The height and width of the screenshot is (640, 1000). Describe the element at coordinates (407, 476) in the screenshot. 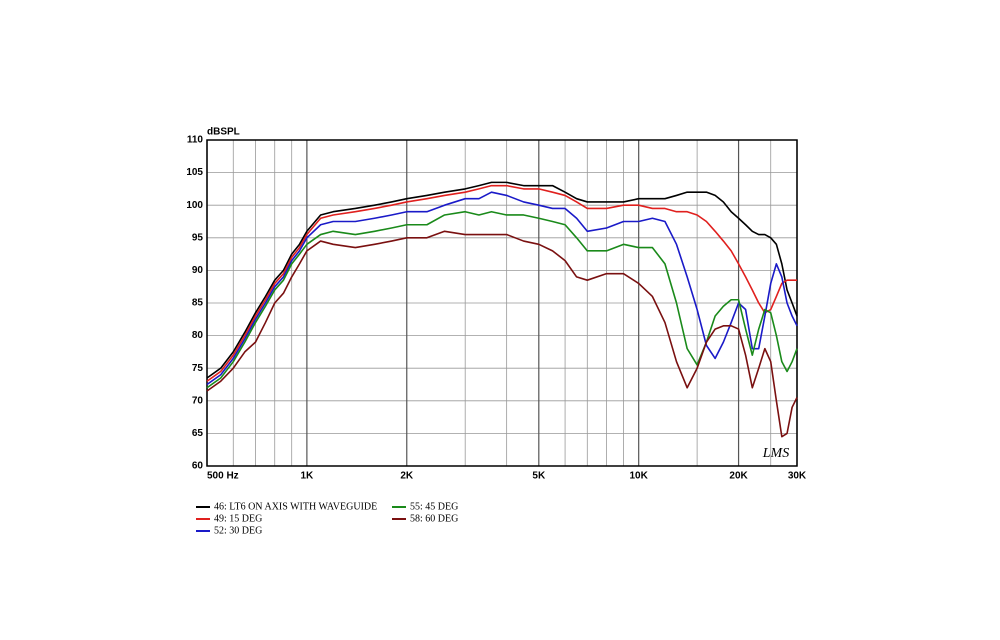

I see `x-tick-label: 2K` at that location.